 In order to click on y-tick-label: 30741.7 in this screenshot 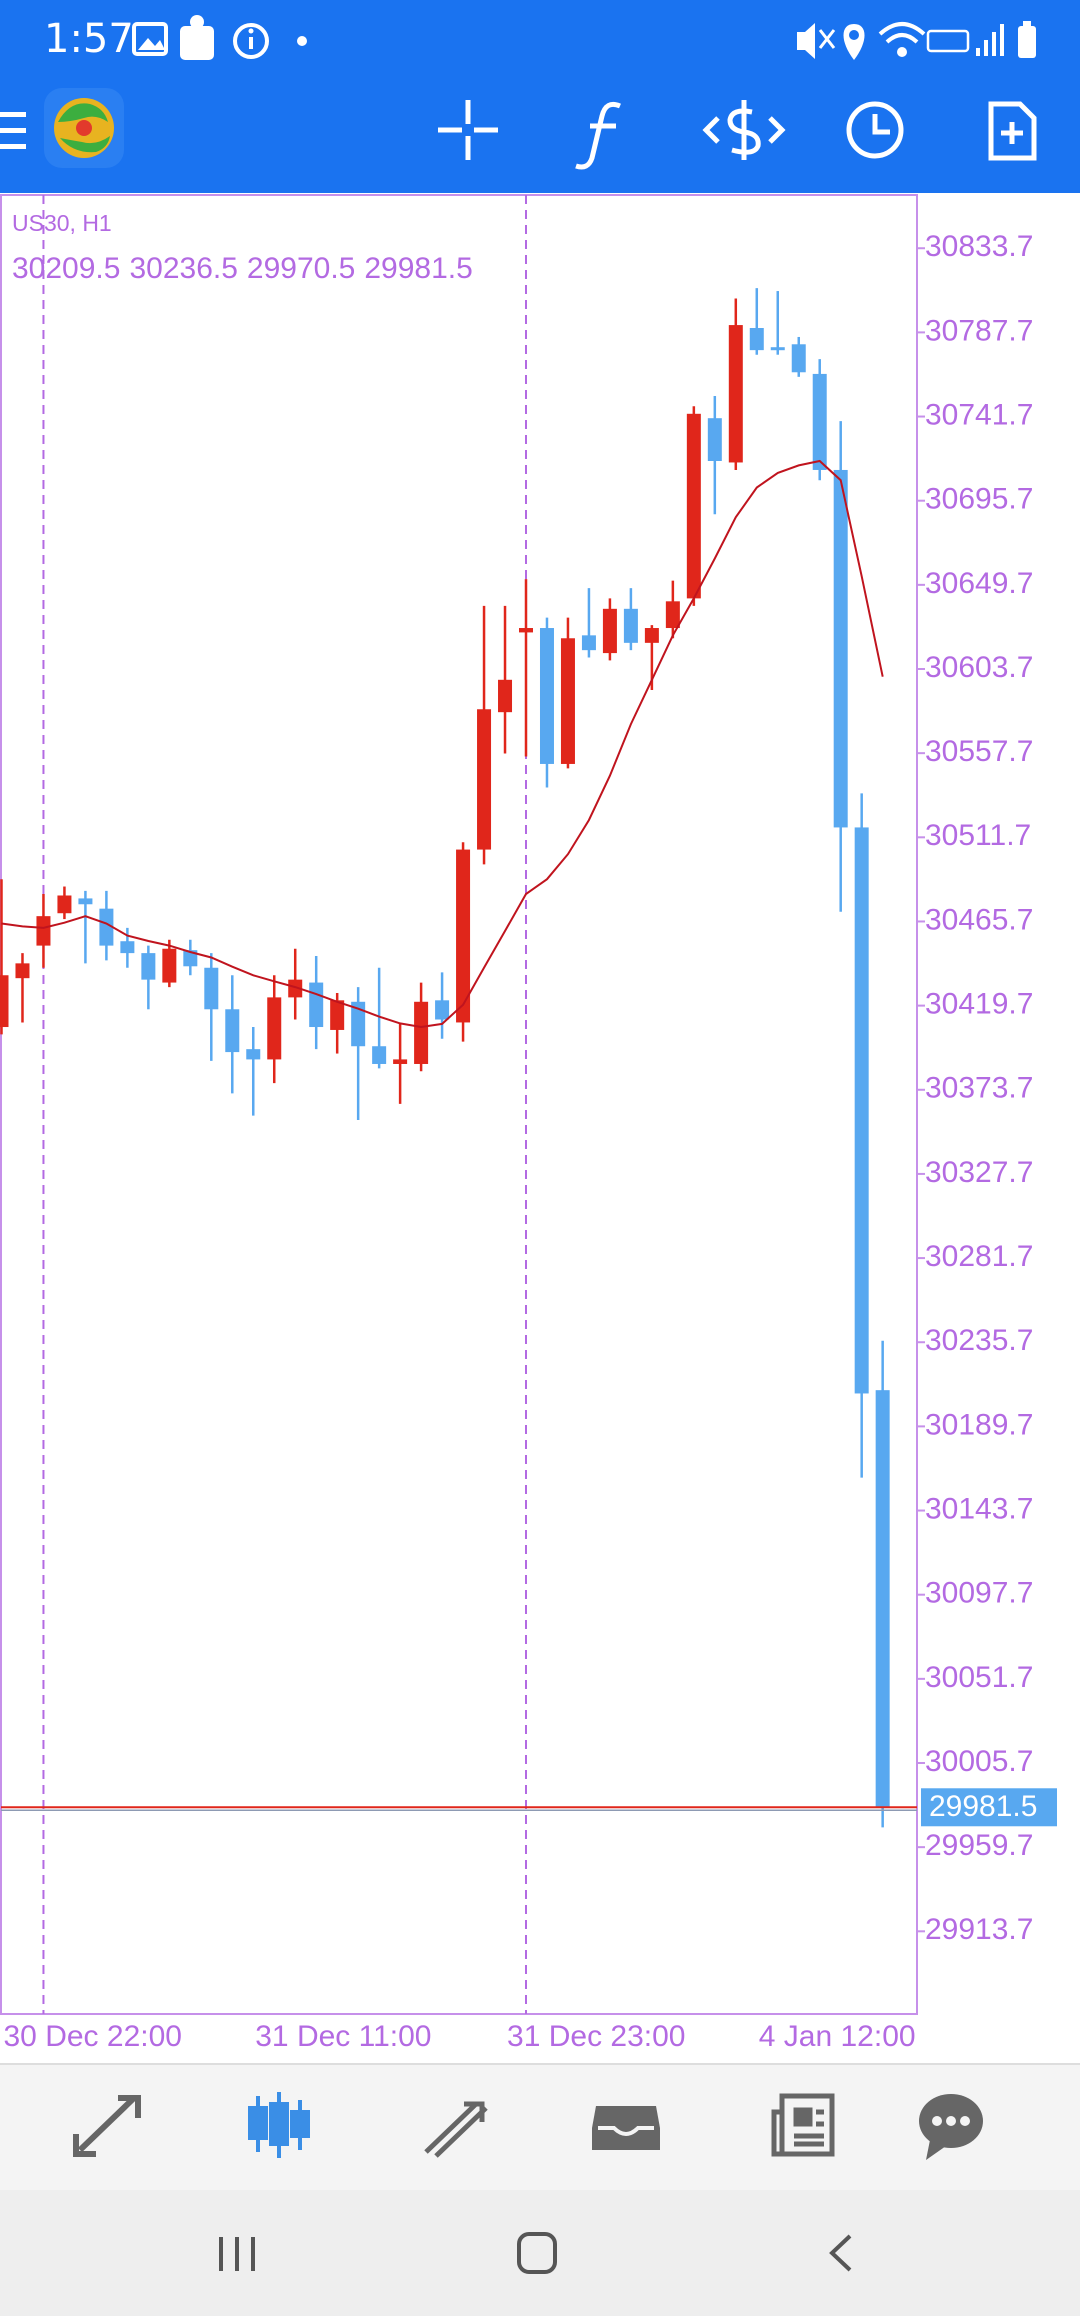, I will do `click(979, 414)`.